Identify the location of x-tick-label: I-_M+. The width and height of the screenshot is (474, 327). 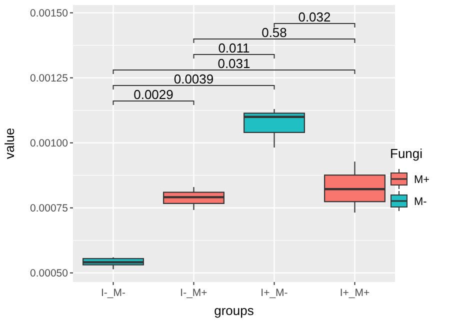
(194, 293).